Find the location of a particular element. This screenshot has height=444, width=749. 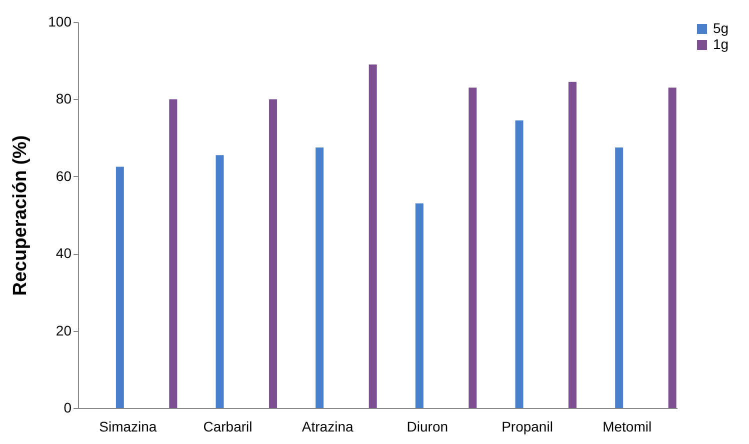

y-tick-label: 0 is located at coordinates (68, 408).